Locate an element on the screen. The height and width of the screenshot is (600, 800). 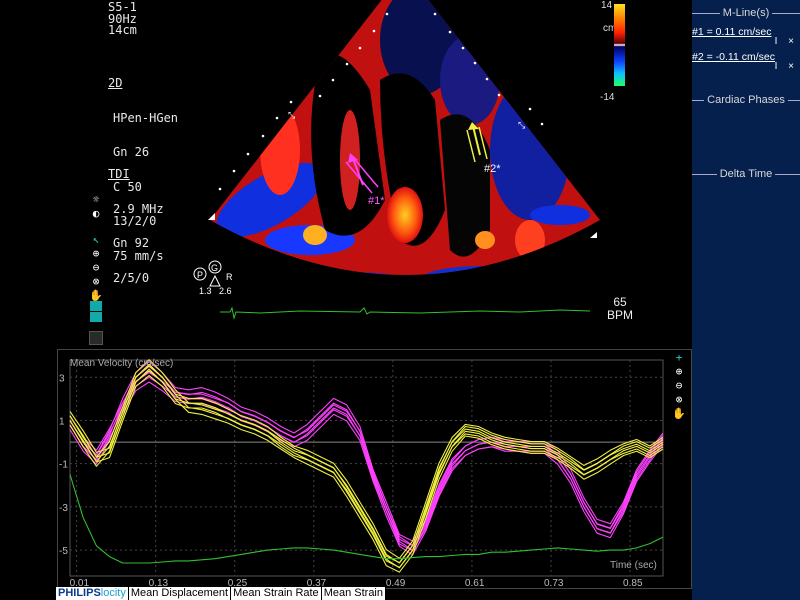
twod-settings: 2D HPen-HGen Gn 26 C 50 13/2/0 75 mm/s is located at coordinates (143, 164).